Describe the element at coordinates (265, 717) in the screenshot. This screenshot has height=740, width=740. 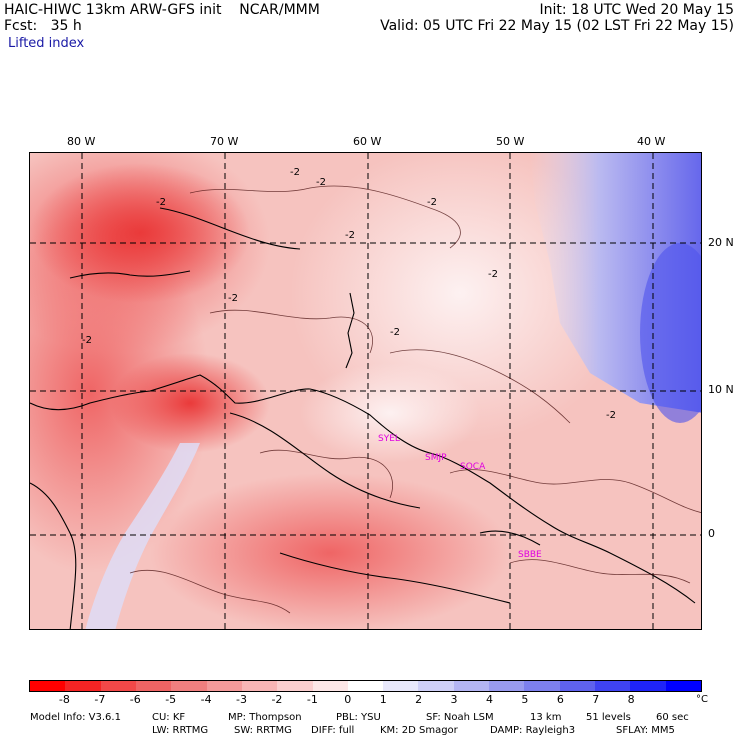
I see `footer-mp: MP: Thompson` at that location.